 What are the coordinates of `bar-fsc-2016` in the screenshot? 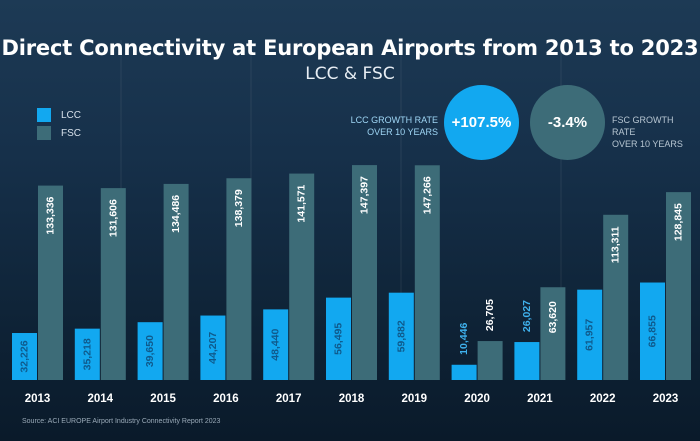 It's located at (239, 279).